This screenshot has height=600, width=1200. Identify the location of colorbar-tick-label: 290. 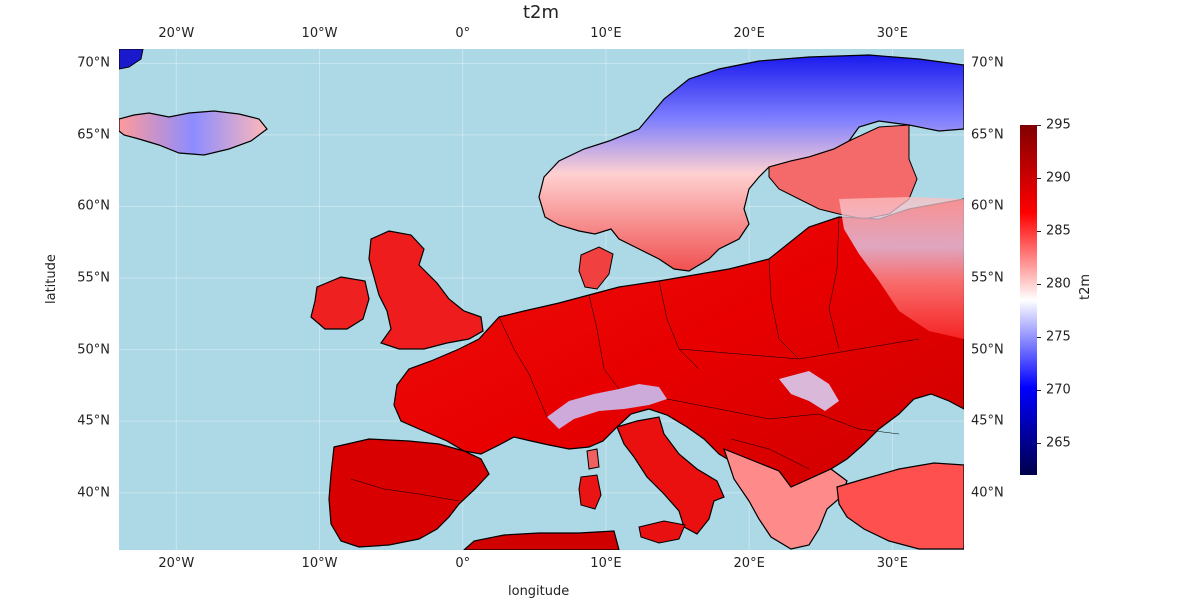
(1058, 178).